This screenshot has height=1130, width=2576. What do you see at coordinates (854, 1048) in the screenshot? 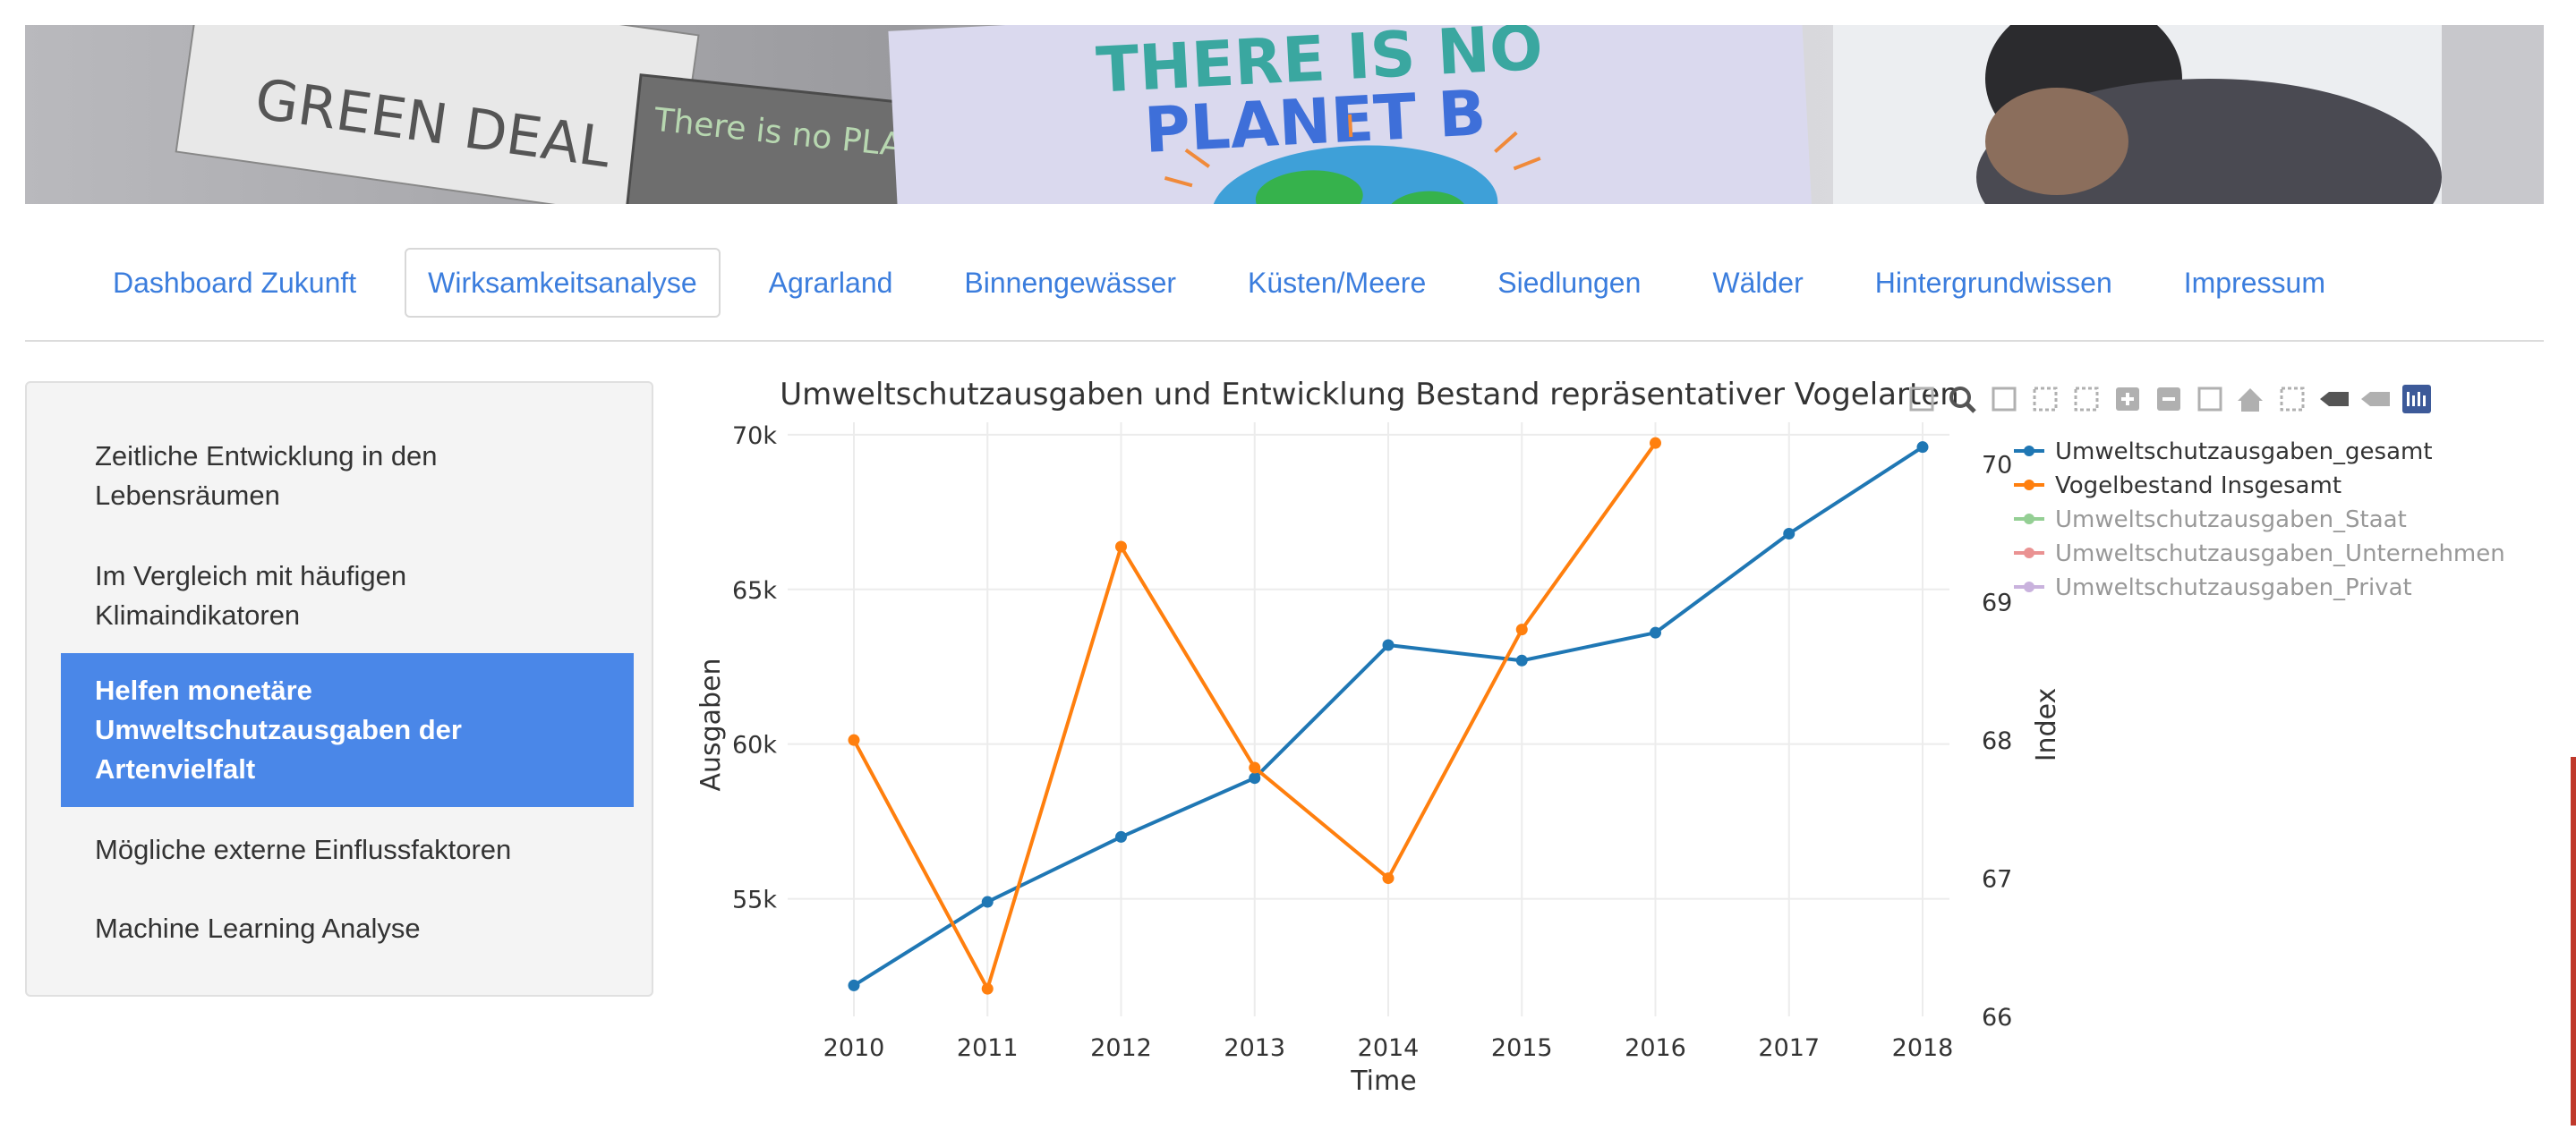
I see `x-tick-label: 2010` at bounding box center [854, 1048].